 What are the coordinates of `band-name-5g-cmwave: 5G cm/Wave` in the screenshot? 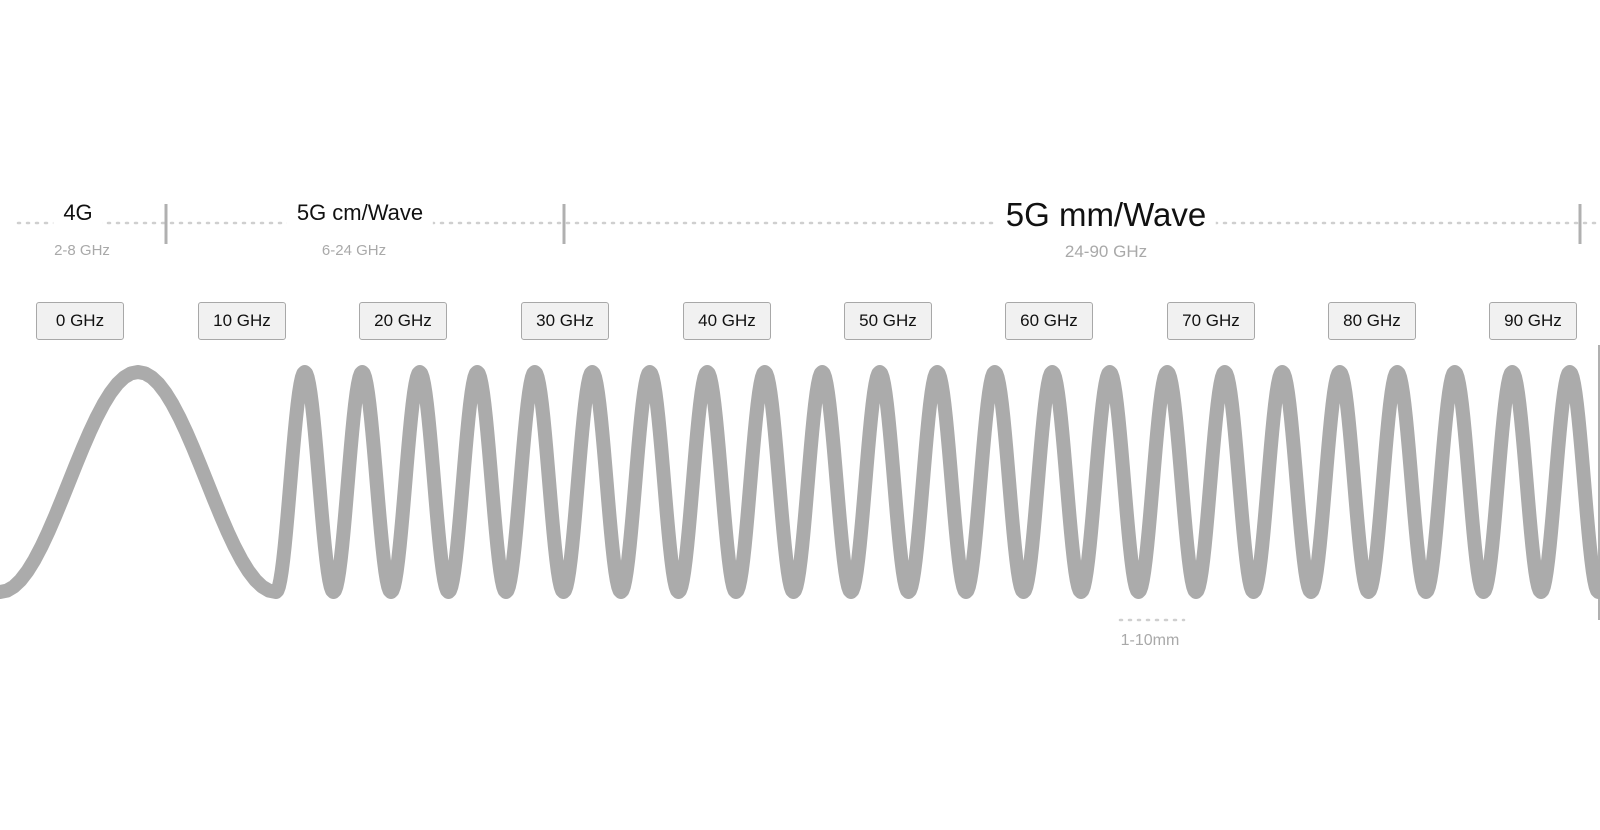 It's located at (360, 213).